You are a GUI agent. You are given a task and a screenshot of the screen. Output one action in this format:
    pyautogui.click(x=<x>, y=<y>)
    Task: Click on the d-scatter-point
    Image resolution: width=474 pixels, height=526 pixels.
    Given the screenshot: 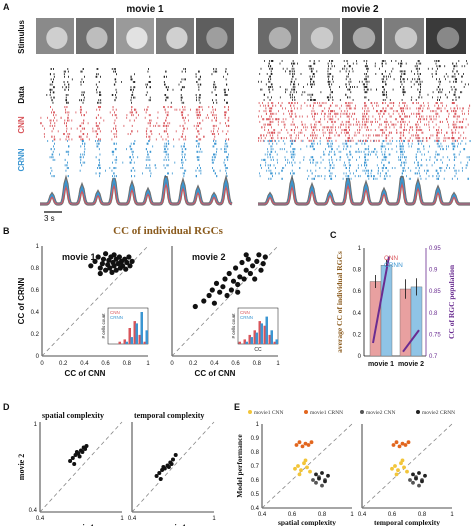 What is the action you would take?
    pyautogui.click(x=79, y=456)
    